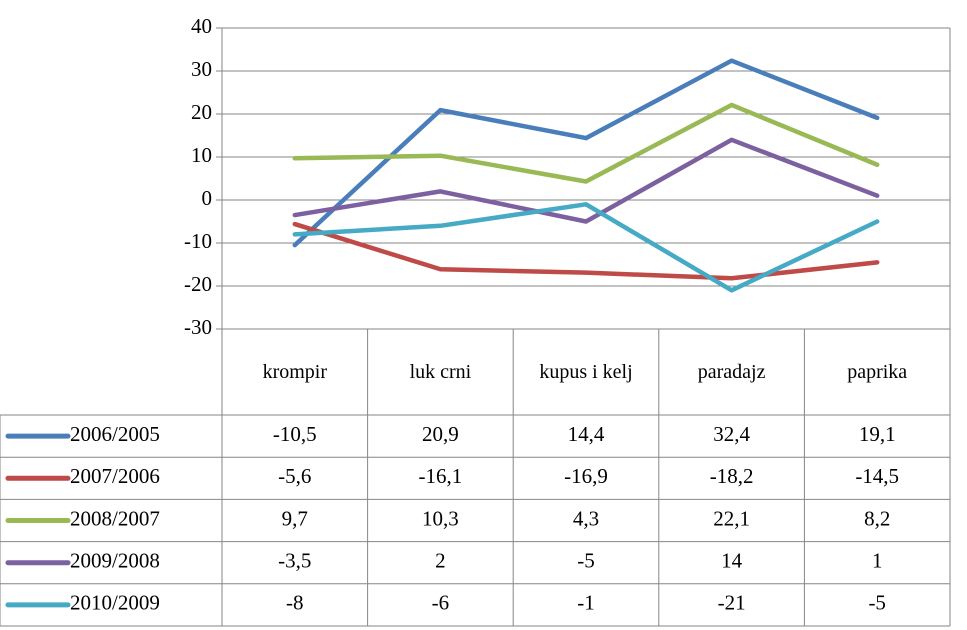  I want to click on x-tick-label-box: paradajz, so click(731, 371).